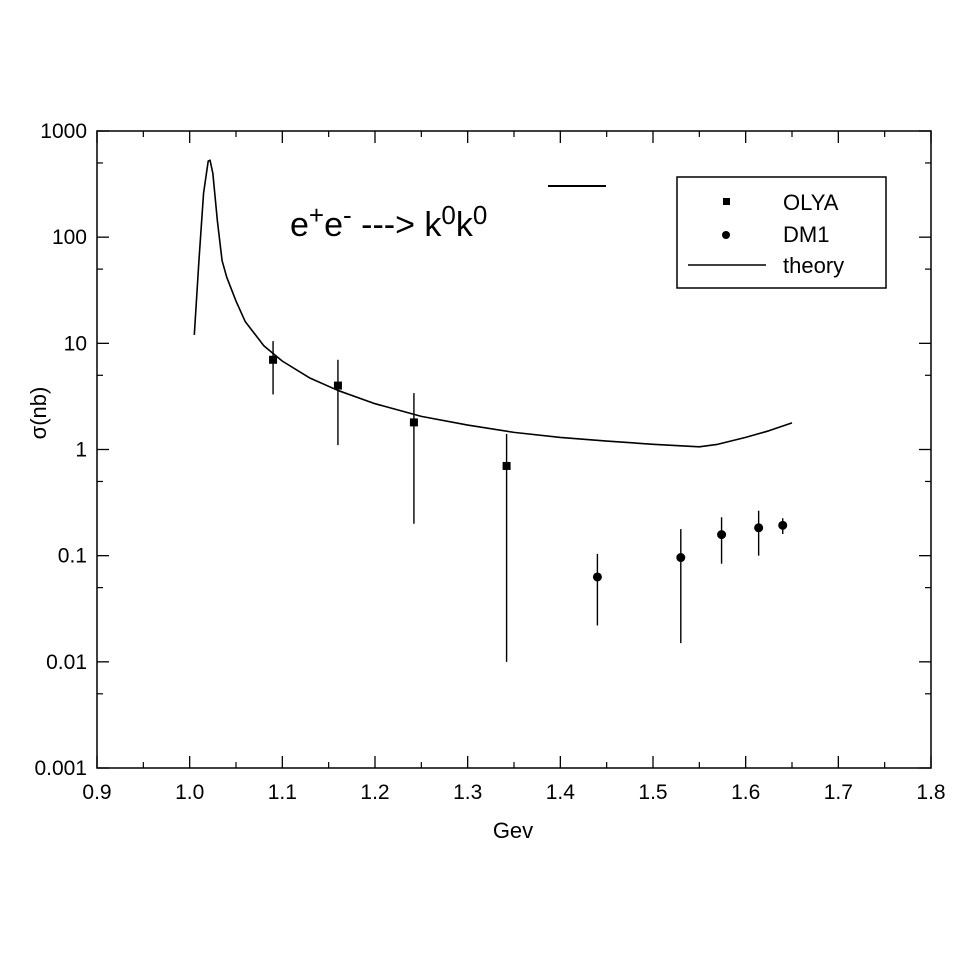 The height and width of the screenshot is (969, 969). What do you see at coordinates (467, 792) in the screenshot?
I see `x-tick-label: 1.3` at bounding box center [467, 792].